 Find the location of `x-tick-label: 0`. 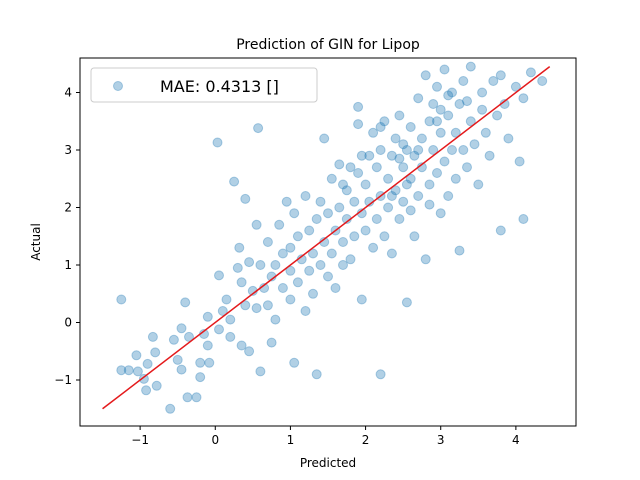

x-tick-label: 0 is located at coordinates (215, 440).